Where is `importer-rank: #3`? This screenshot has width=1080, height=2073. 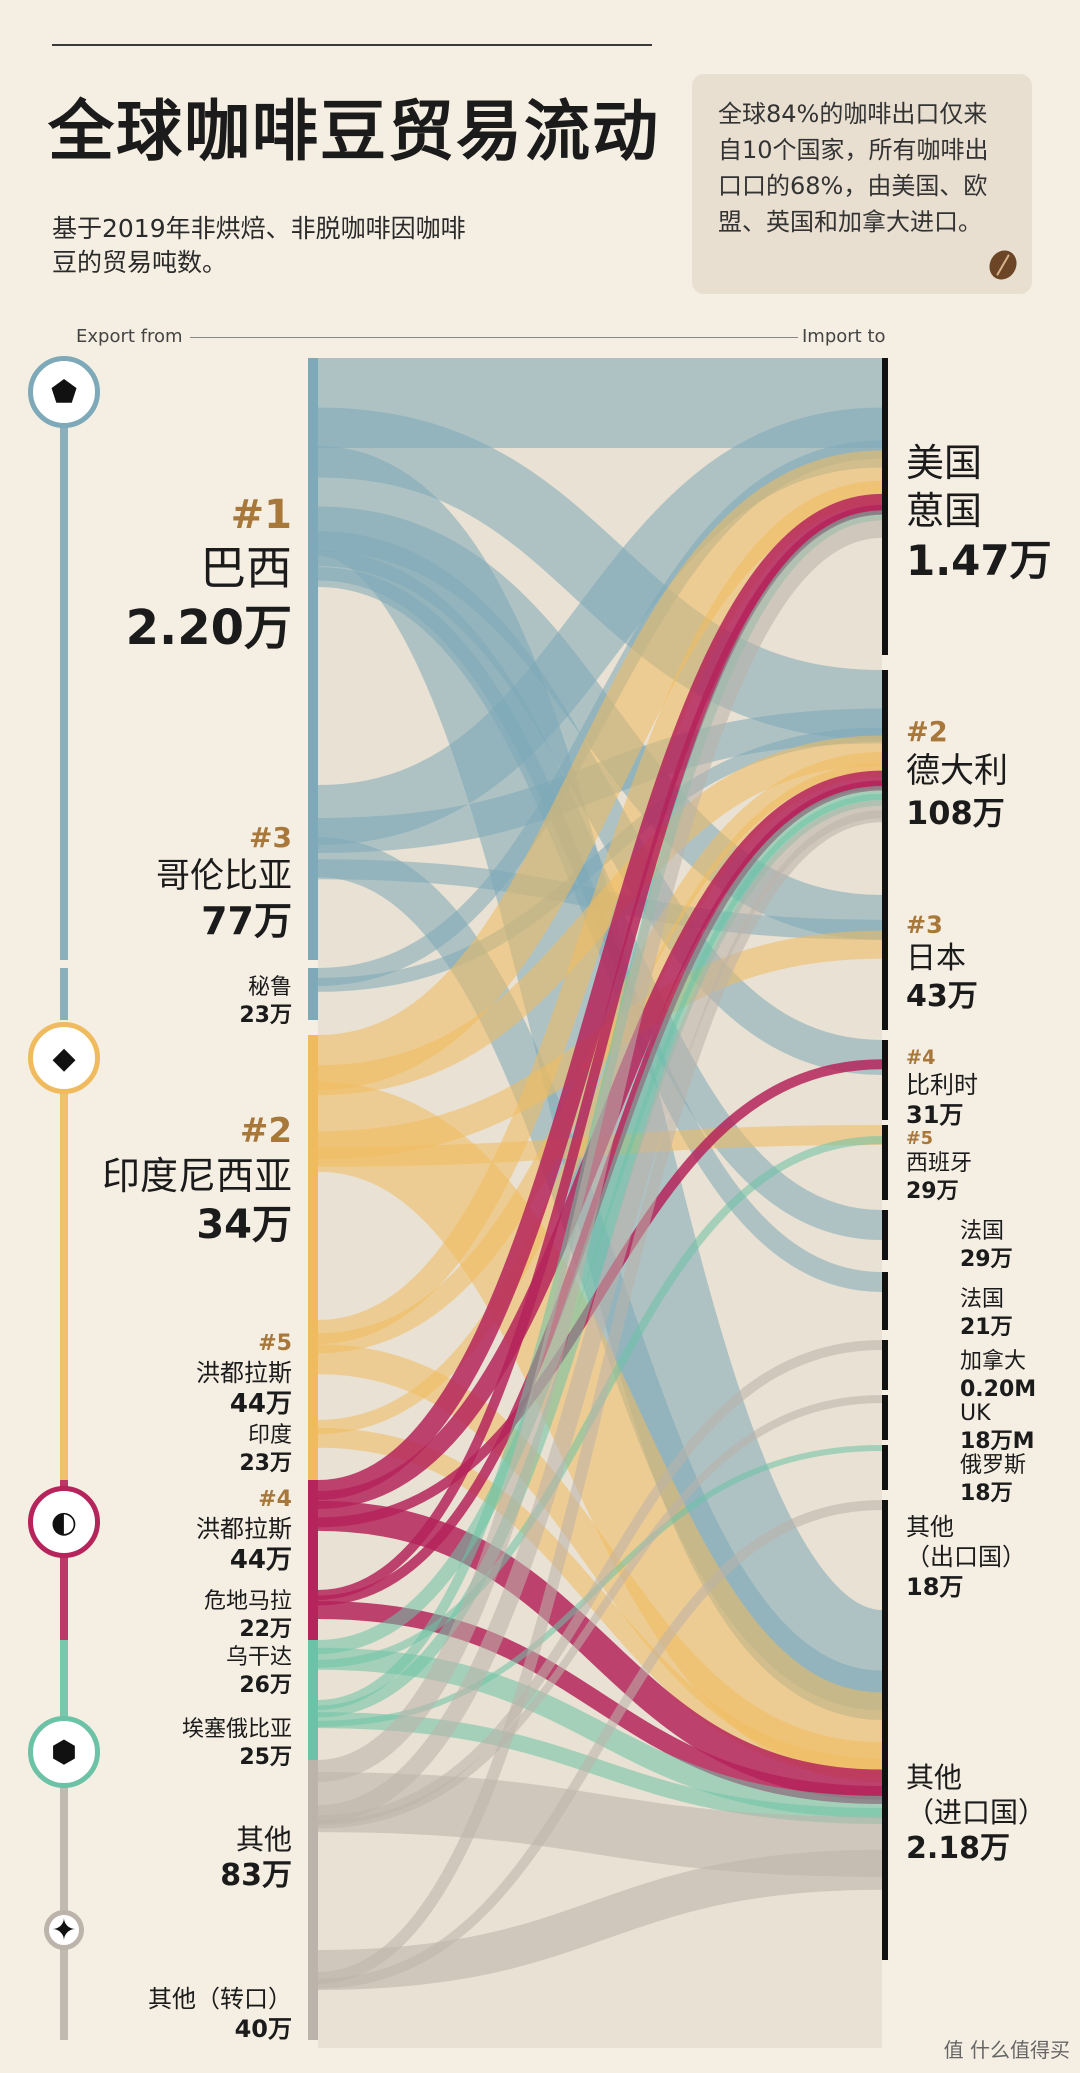
importer-rank: #3 is located at coordinates (924, 925).